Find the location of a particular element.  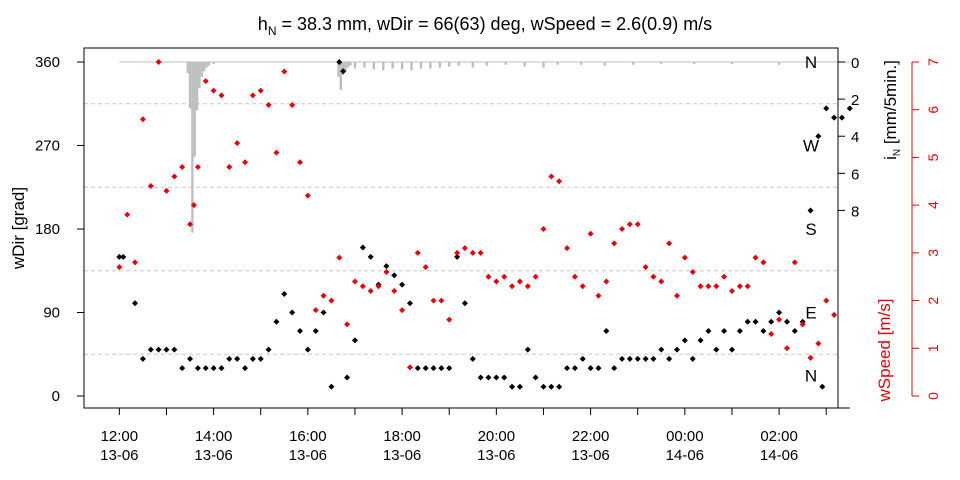

x-tick-label: 12:00 is located at coordinates (120, 436).